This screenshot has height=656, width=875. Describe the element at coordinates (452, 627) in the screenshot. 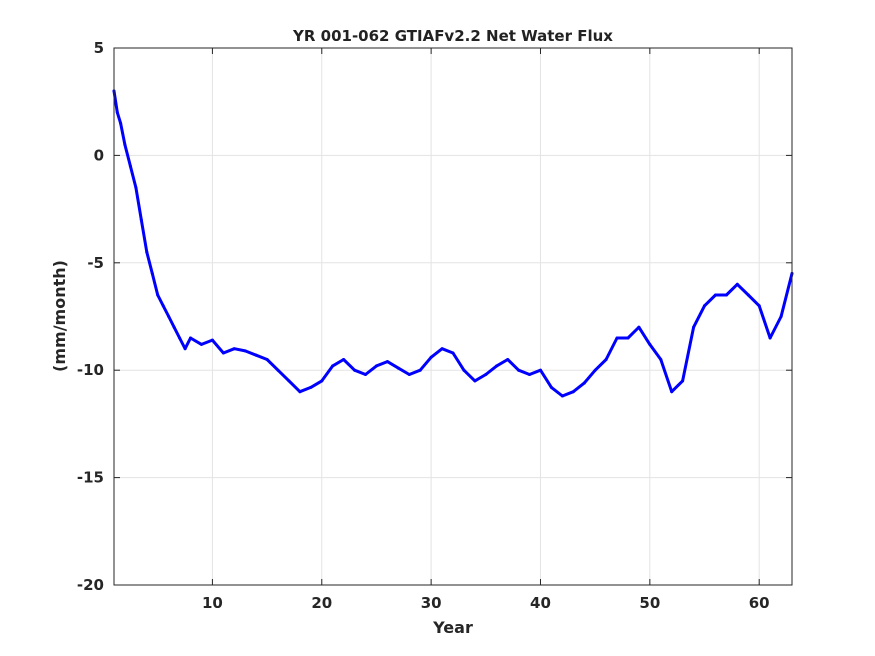

I see `x-axis-label: Year` at that location.